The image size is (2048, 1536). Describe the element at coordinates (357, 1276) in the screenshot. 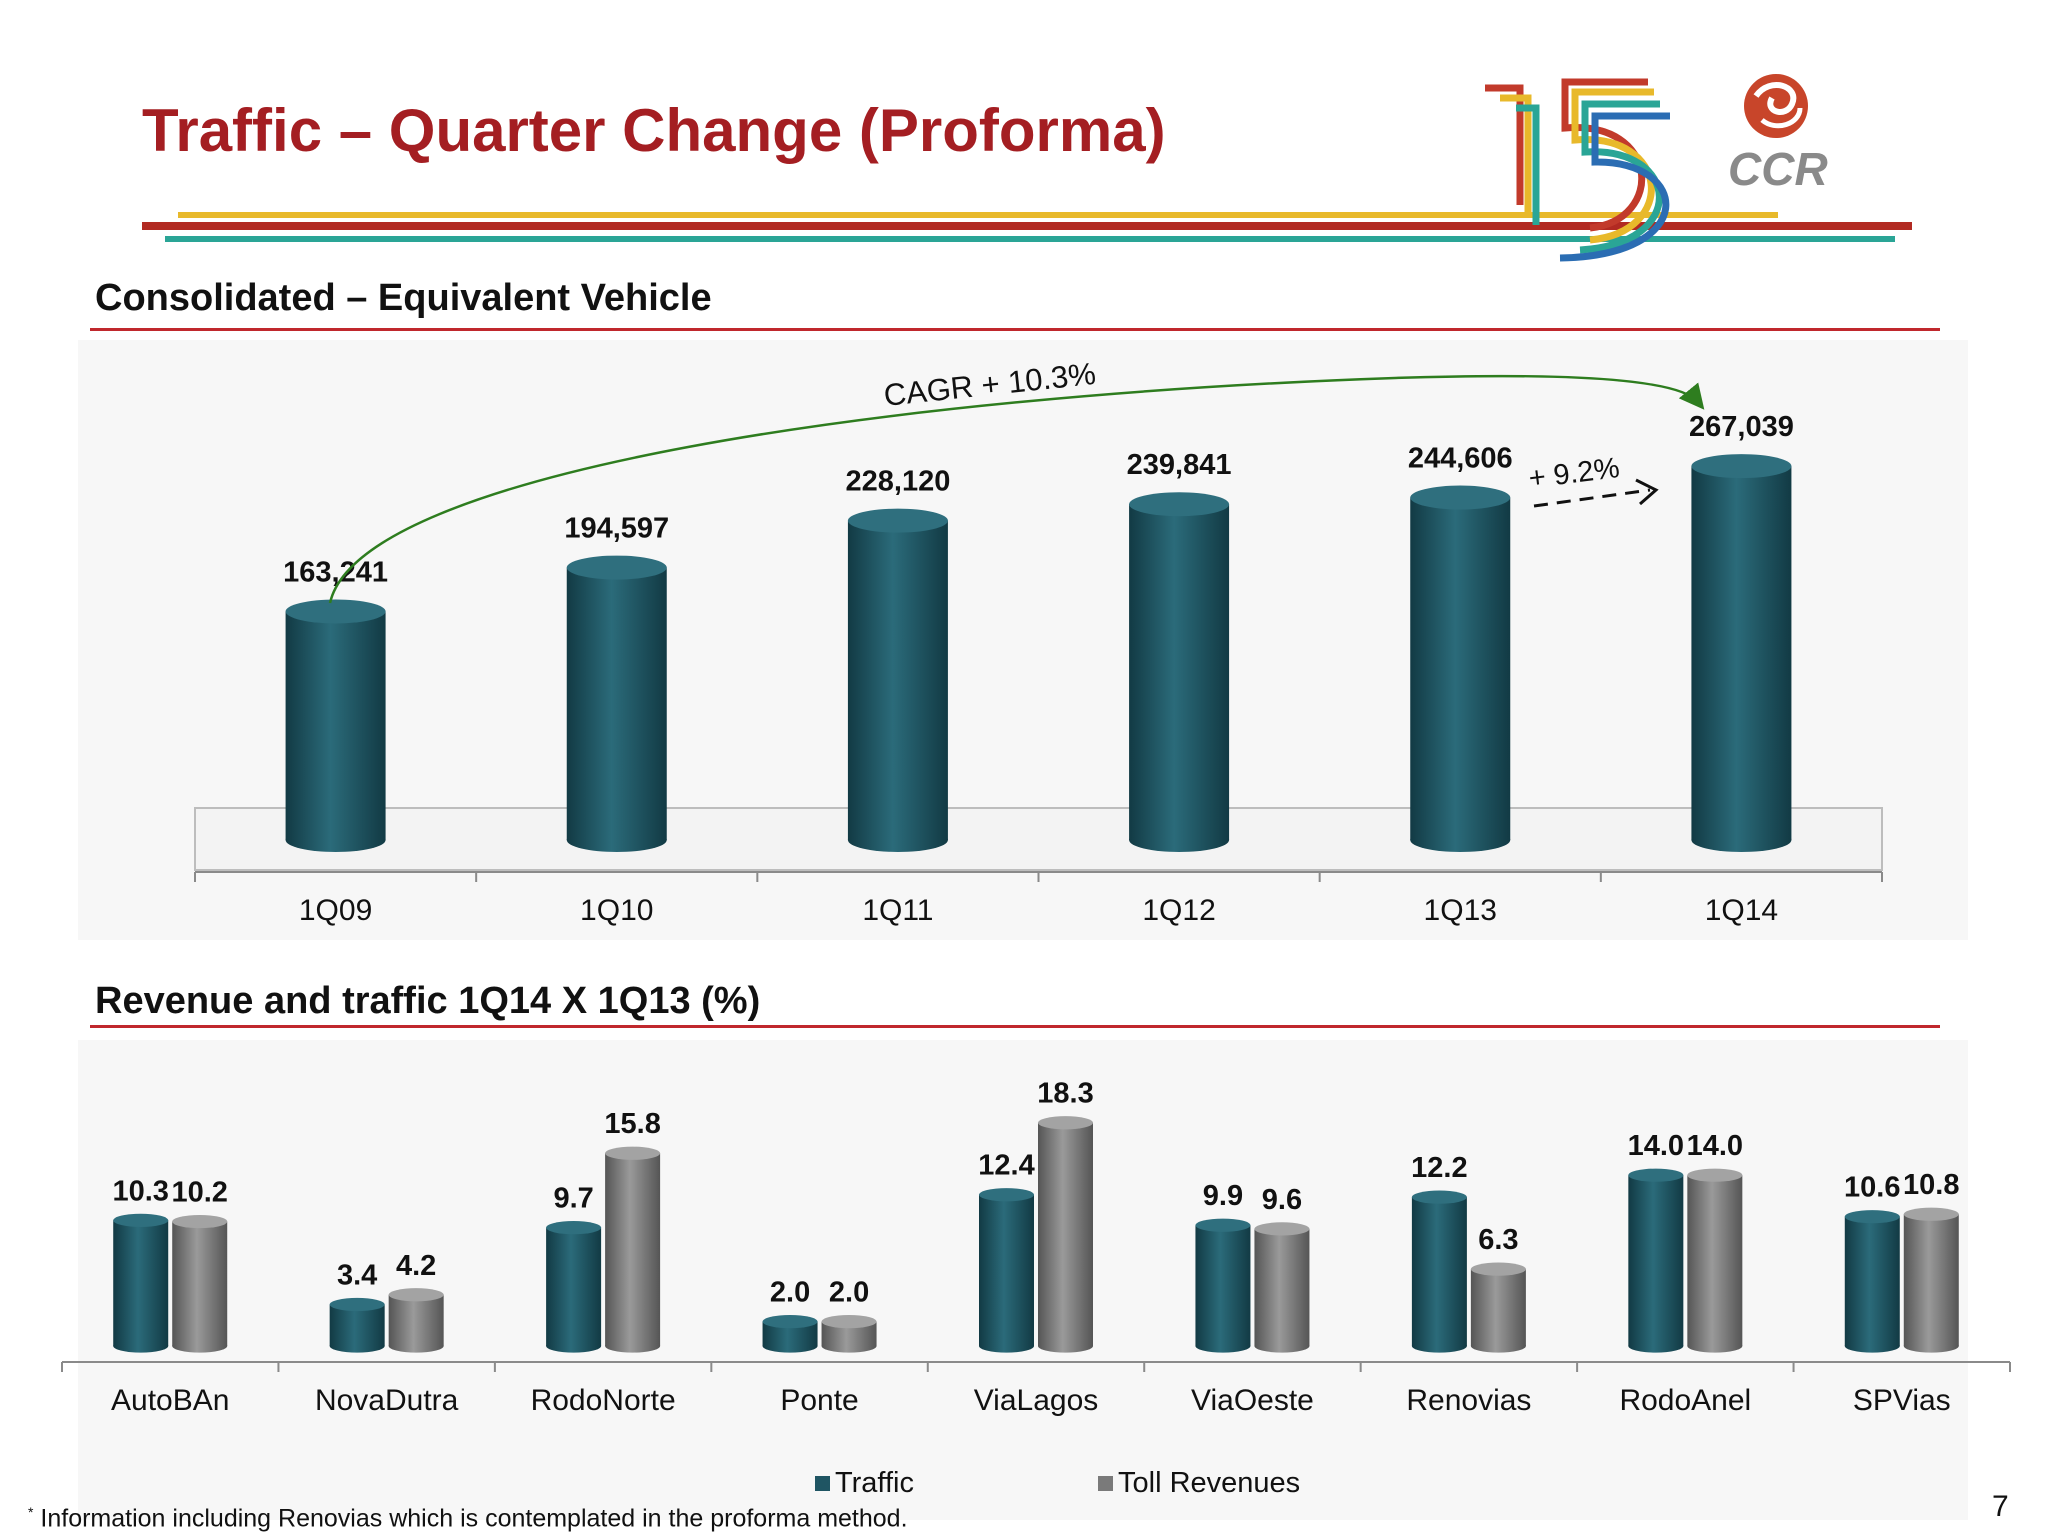

I see `value-label: 3.4` at that location.